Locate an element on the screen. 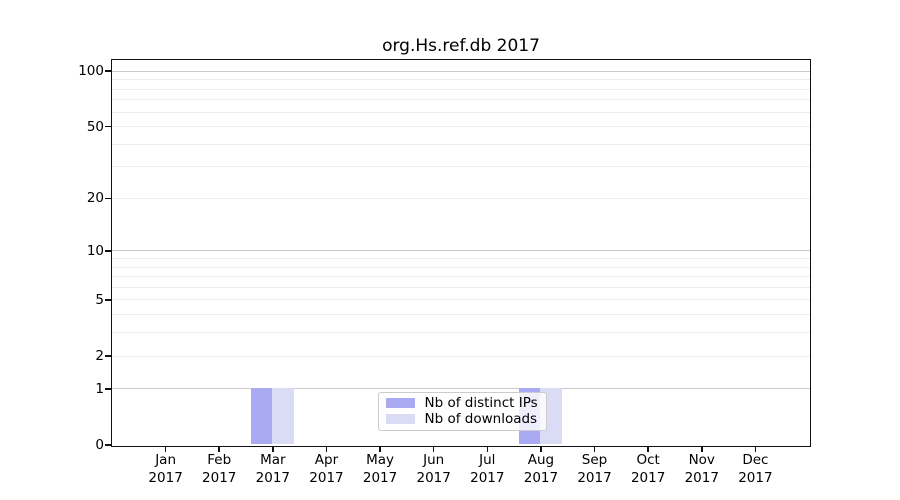 Image resolution: width=900 pixels, height=500 pixels. x-axis-month-label: Dec is located at coordinates (755, 460).